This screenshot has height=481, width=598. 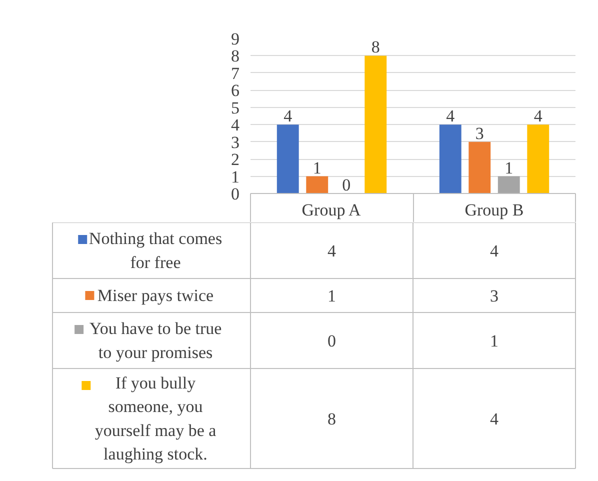 I want to click on text: 0, so click(x=346, y=185).